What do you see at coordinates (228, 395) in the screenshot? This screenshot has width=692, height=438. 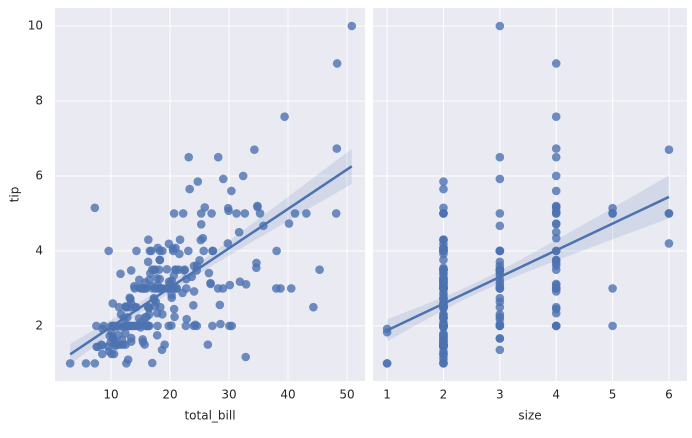 I see `x-tick-label: 30` at bounding box center [228, 395].